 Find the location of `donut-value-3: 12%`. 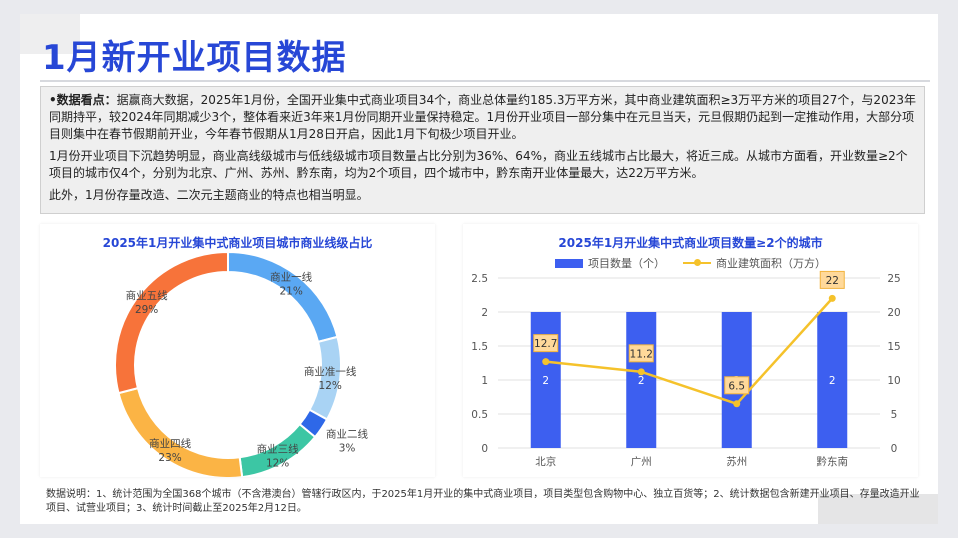

donut-value-3: 12% is located at coordinates (277, 463).